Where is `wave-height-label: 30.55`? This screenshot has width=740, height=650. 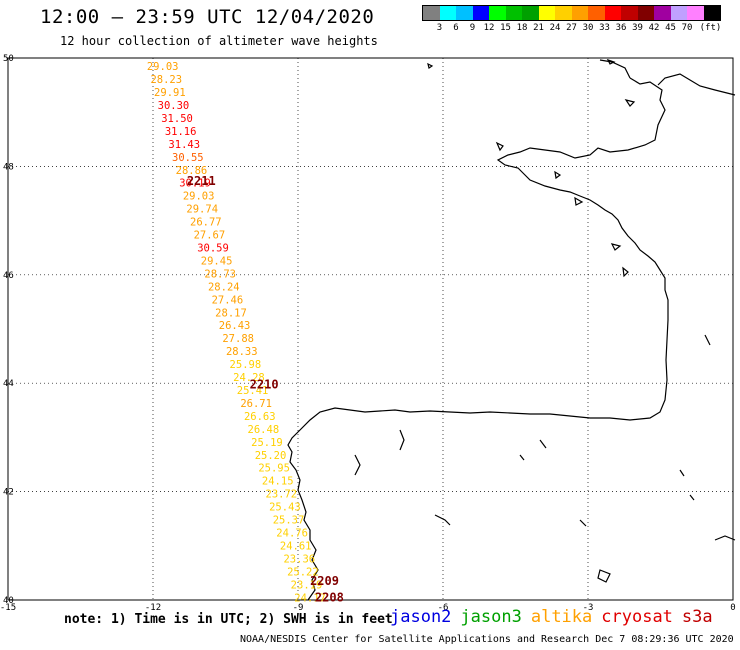
wave-height-label: 30.55 is located at coordinates (188, 158).